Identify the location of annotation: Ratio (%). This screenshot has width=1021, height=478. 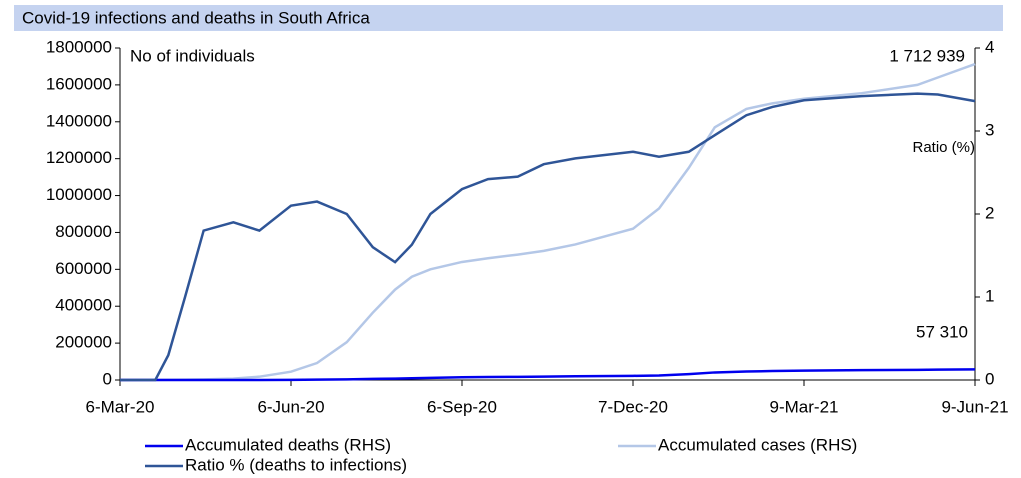
(943, 147).